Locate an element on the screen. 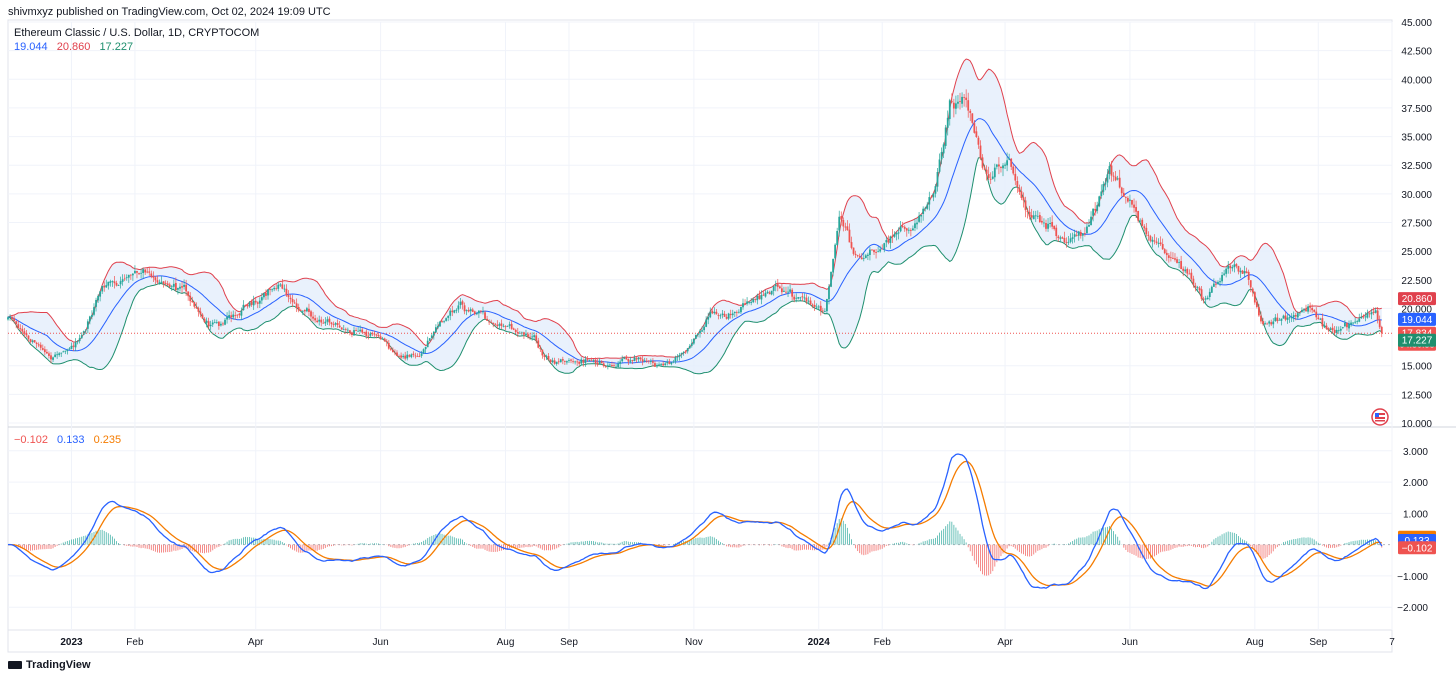 Image resolution: width=1456 pixels, height=680 pixels. lower-badge-text: 17.227 is located at coordinates (1417, 341).